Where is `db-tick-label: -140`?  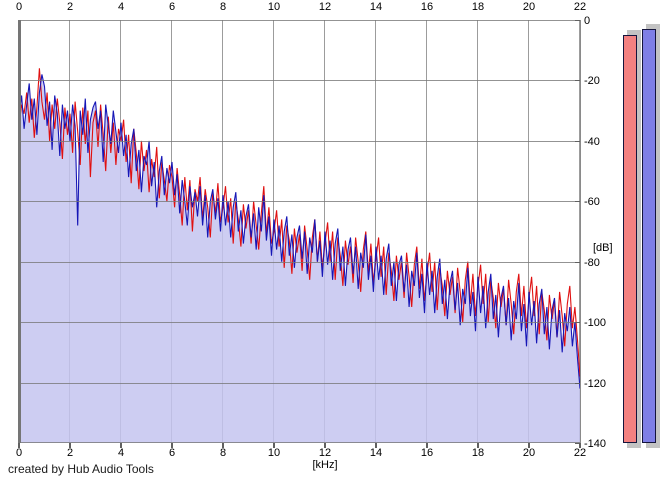
db-tick-label: -140 is located at coordinates (595, 444).